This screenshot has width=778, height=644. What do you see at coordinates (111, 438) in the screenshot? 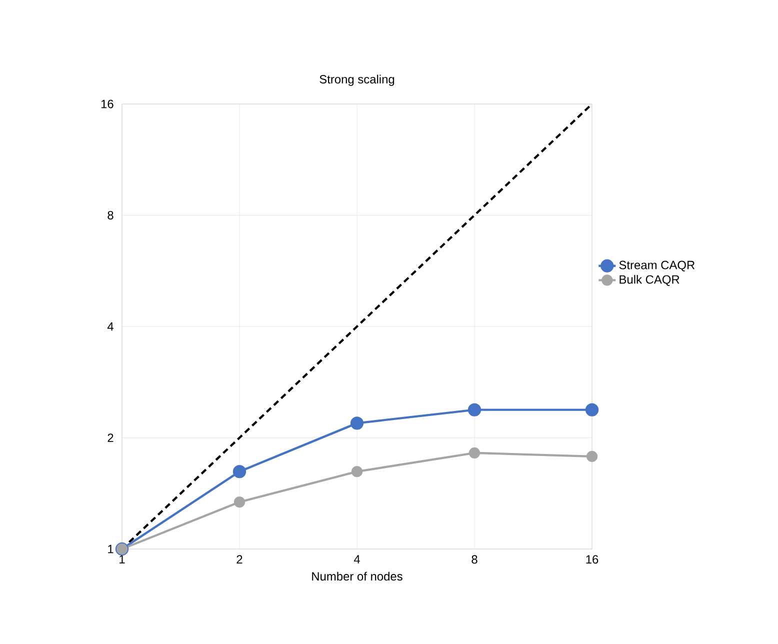
I see `y-tick-label: 2` at bounding box center [111, 438].